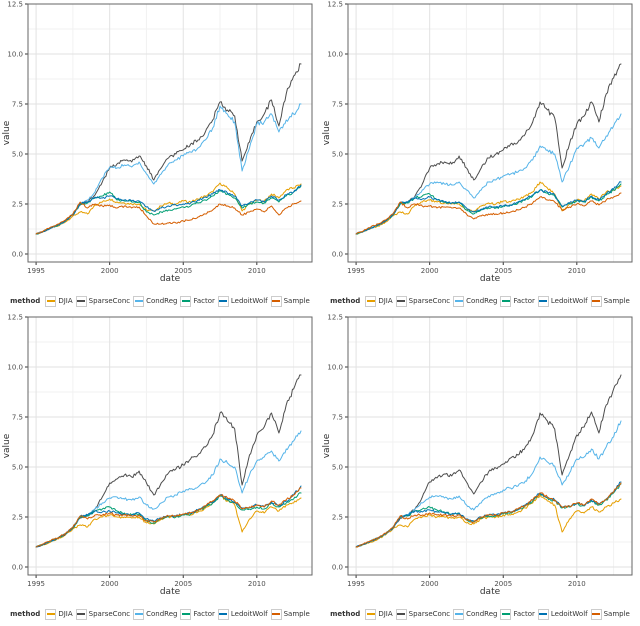  I want to click on y-axis-title: value, so click(327, 133).